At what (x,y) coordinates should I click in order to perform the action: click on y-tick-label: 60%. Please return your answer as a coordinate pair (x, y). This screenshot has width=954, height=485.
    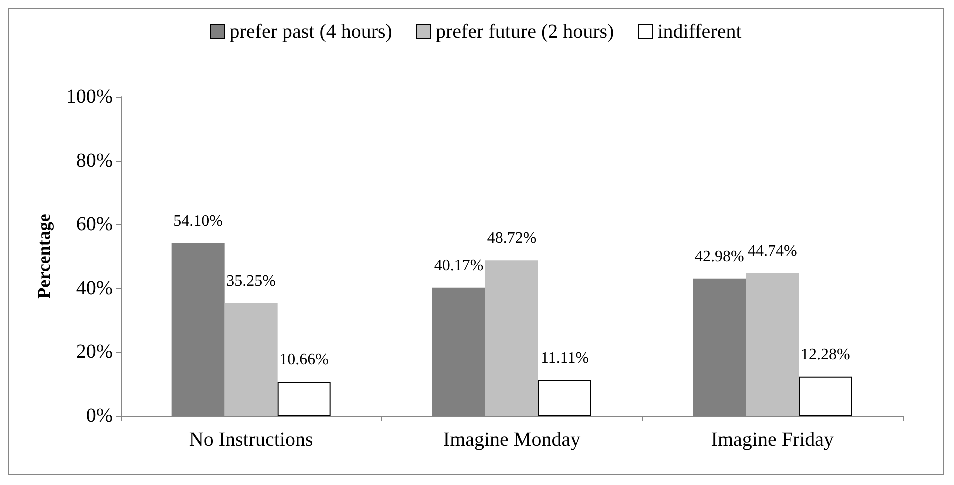
    Looking at the image, I should click on (94, 225).